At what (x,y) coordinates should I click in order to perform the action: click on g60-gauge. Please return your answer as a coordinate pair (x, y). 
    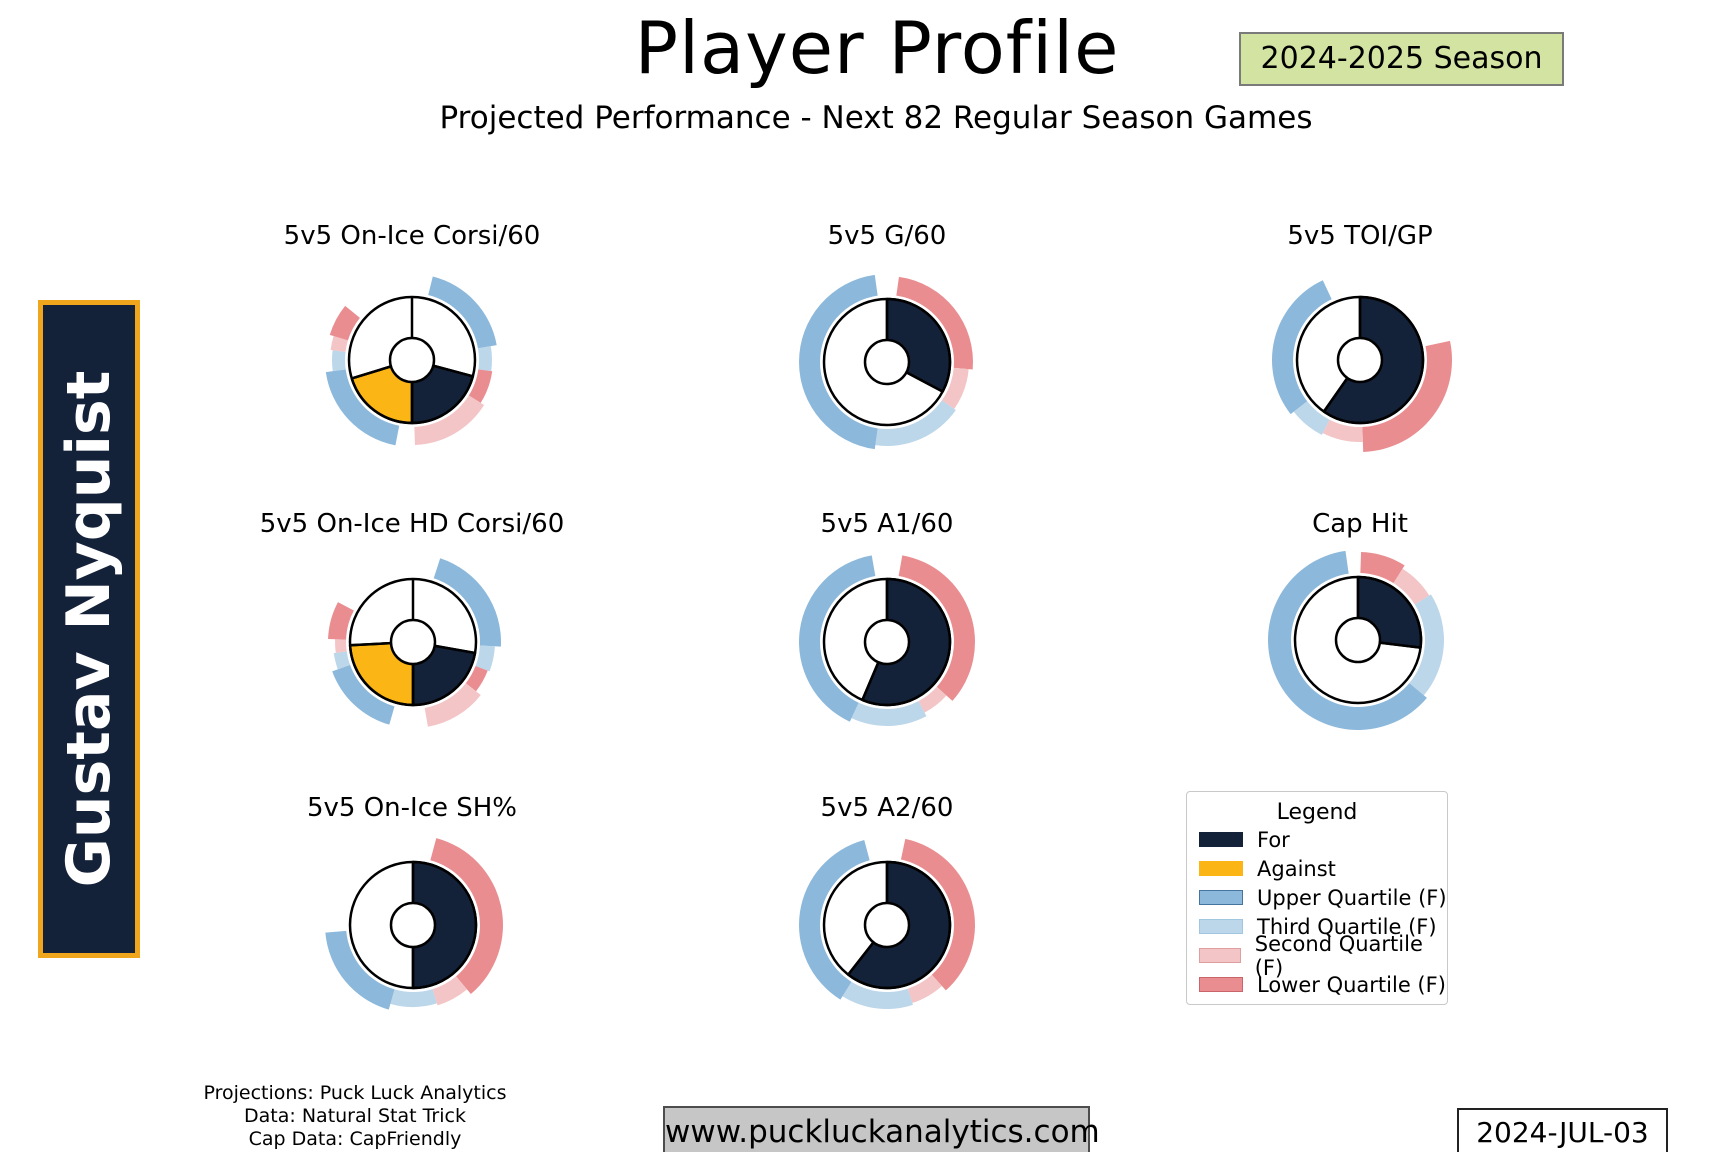
    Looking at the image, I should click on (886, 362).